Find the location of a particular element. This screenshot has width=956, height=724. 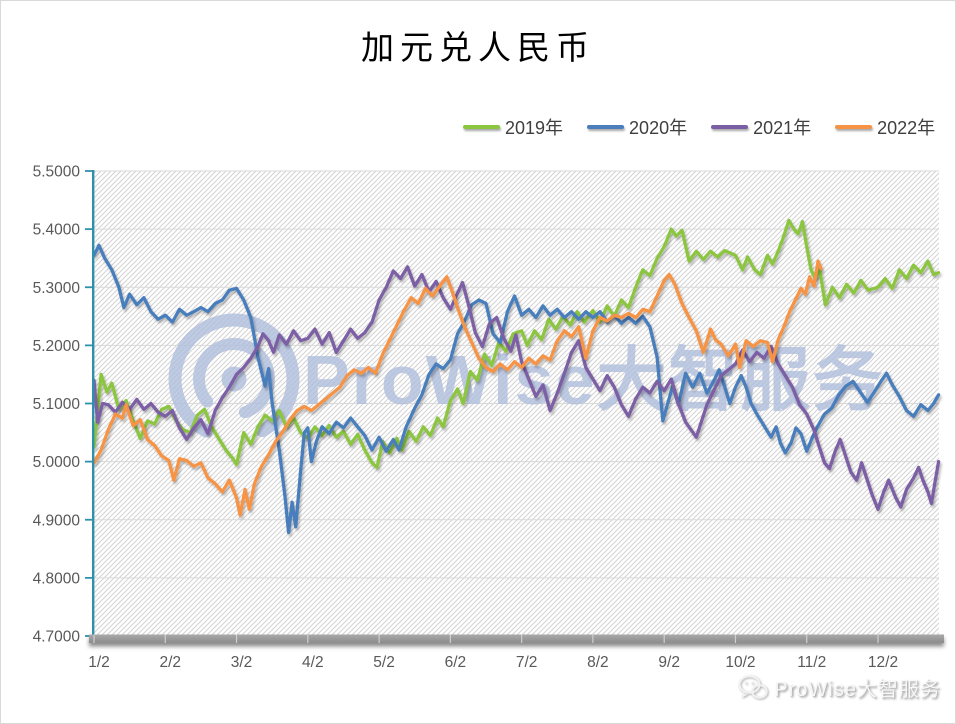

legend-item-2019年: 2019年 is located at coordinates (513, 127).